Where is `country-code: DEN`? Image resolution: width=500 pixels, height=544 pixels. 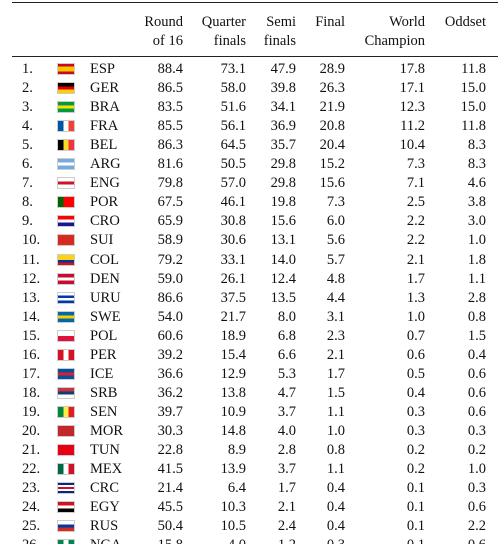
country-code: DEN is located at coordinates (105, 278).